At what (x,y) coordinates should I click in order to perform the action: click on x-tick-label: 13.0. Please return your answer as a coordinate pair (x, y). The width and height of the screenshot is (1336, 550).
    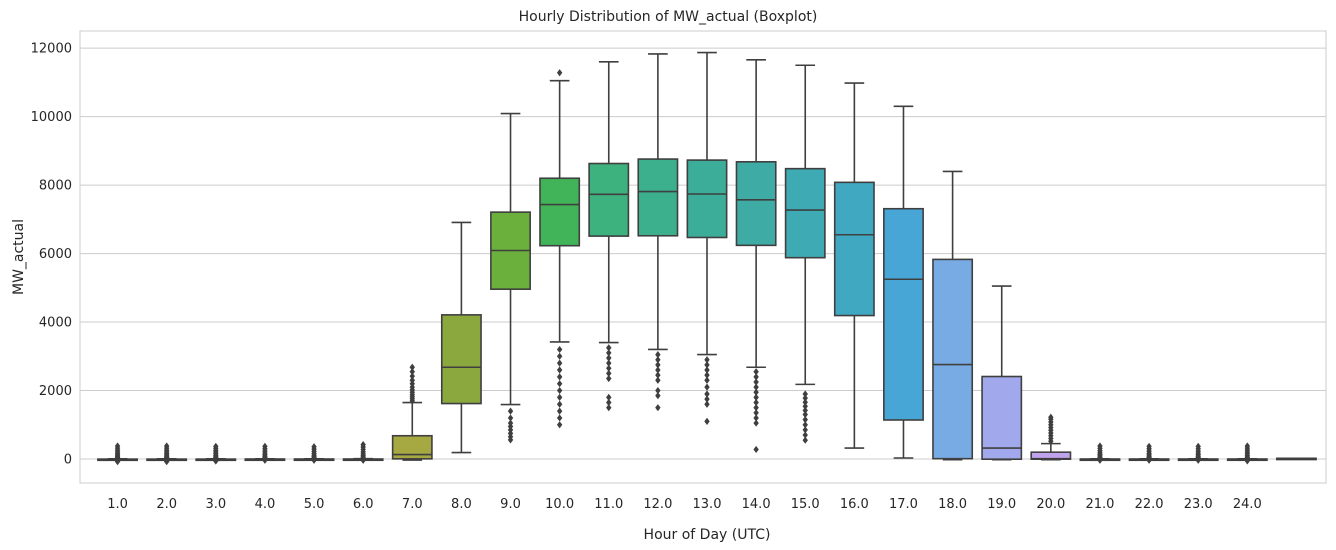
    Looking at the image, I should click on (707, 504).